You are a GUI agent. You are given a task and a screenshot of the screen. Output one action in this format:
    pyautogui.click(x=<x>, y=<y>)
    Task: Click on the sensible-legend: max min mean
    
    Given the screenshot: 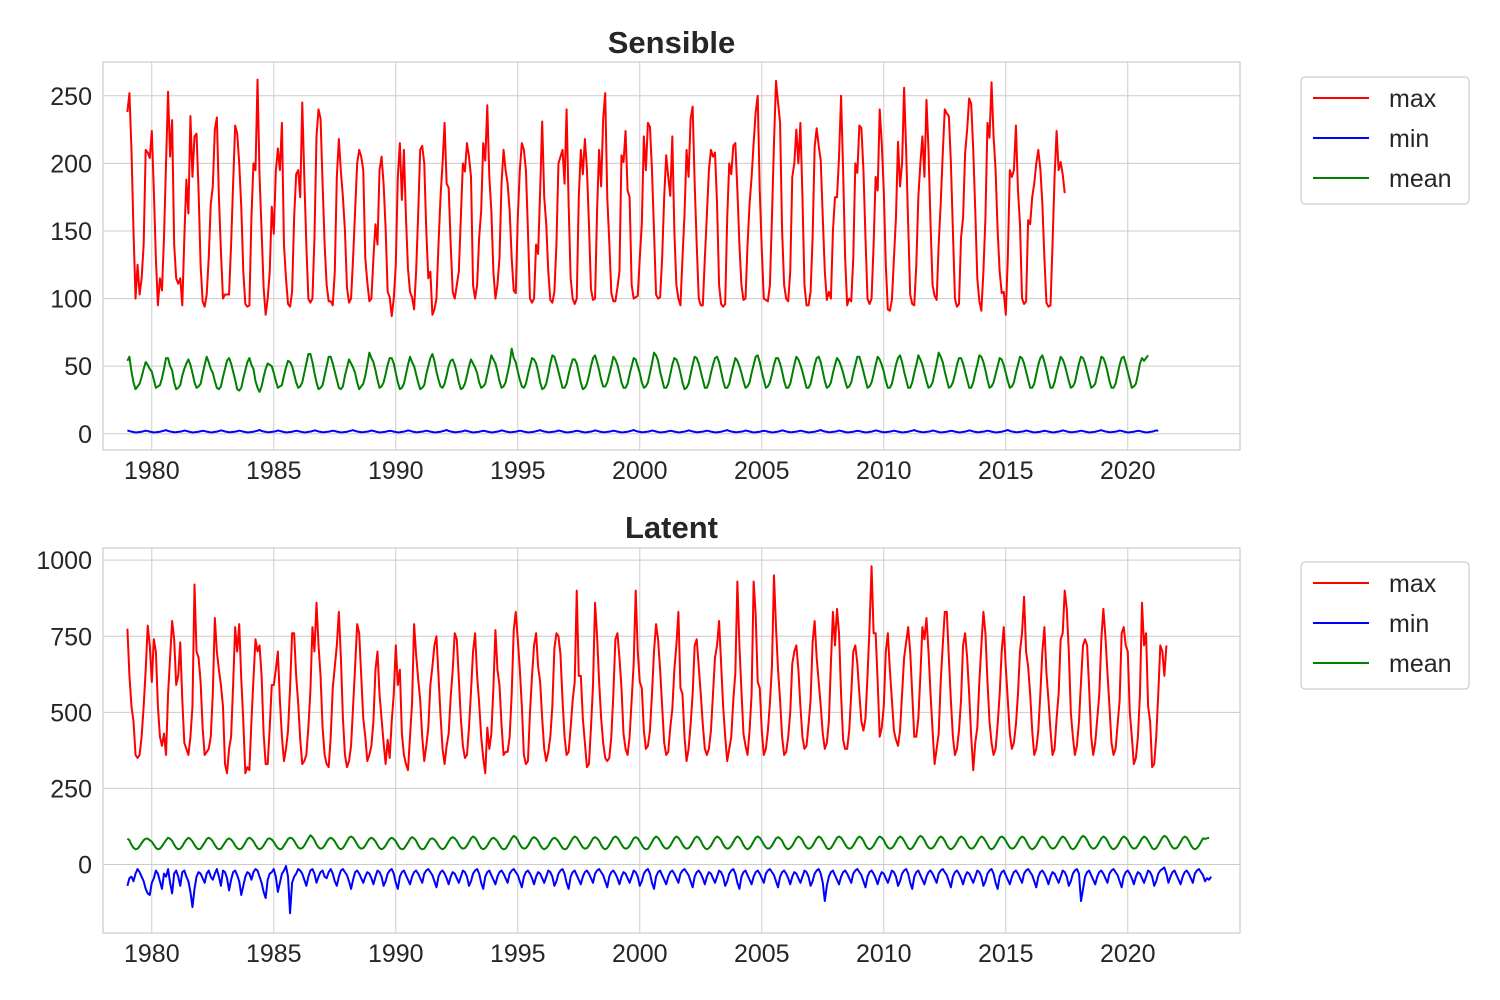 What is the action you would take?
    pyautogui.click(x=1385, y=140)
    